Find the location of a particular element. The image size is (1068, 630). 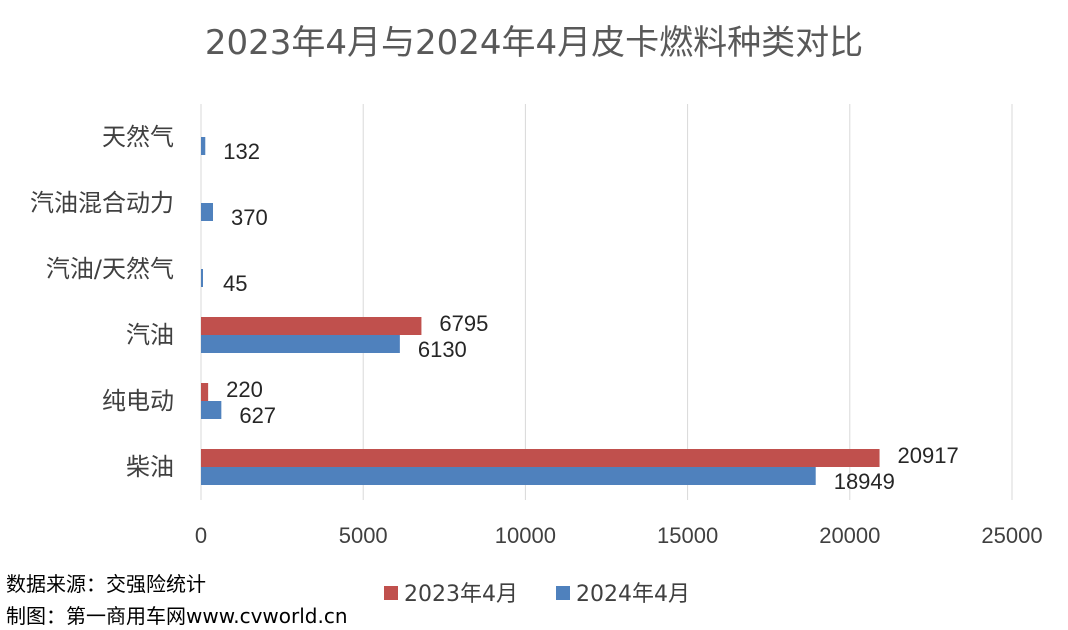

data-label-2024-0: 132 is located at coordinates (241, 151).